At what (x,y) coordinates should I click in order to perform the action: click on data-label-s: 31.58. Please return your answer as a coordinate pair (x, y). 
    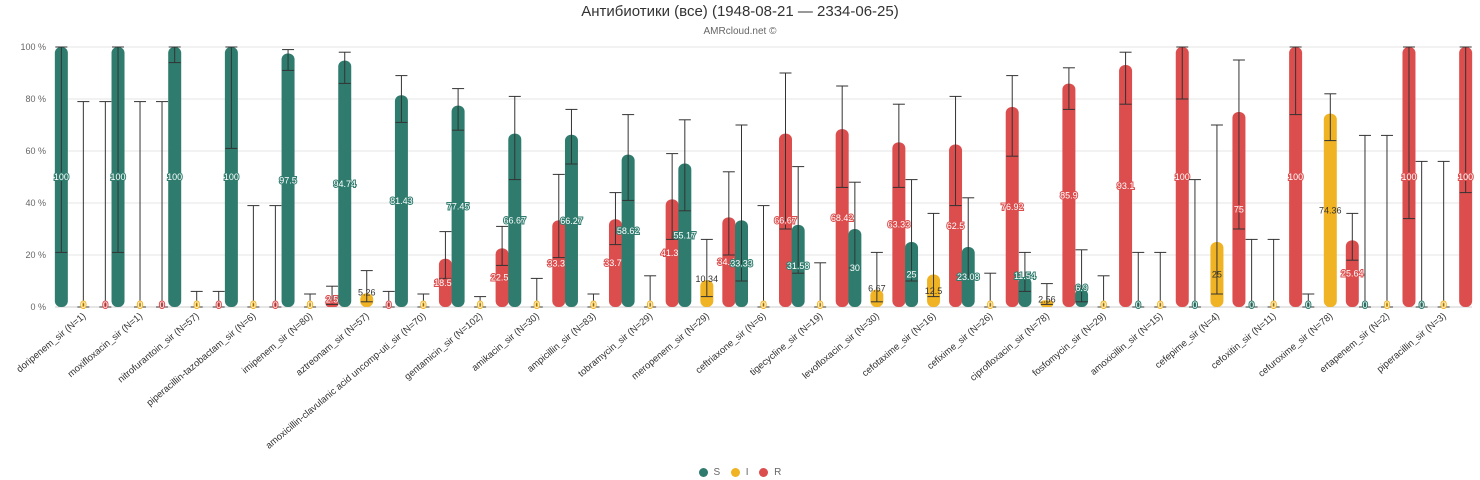
    Looking at the image, I should click on (798, 266).